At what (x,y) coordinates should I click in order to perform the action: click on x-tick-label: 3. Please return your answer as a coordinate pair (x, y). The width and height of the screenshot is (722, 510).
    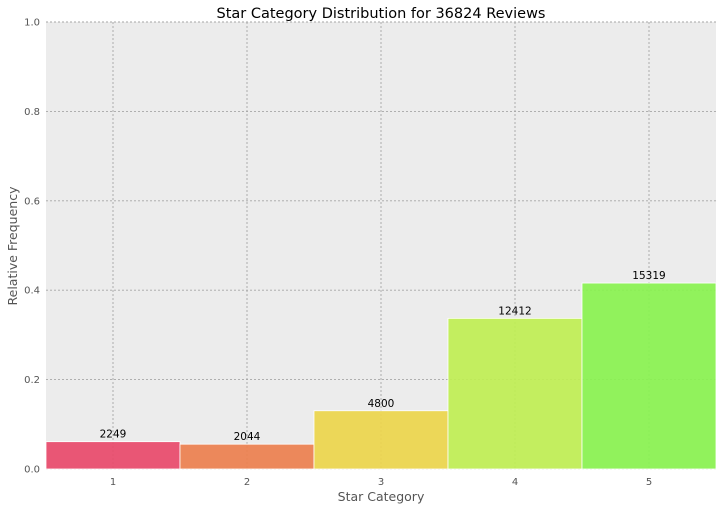
    Looking at the image, I should click on (381, 482).